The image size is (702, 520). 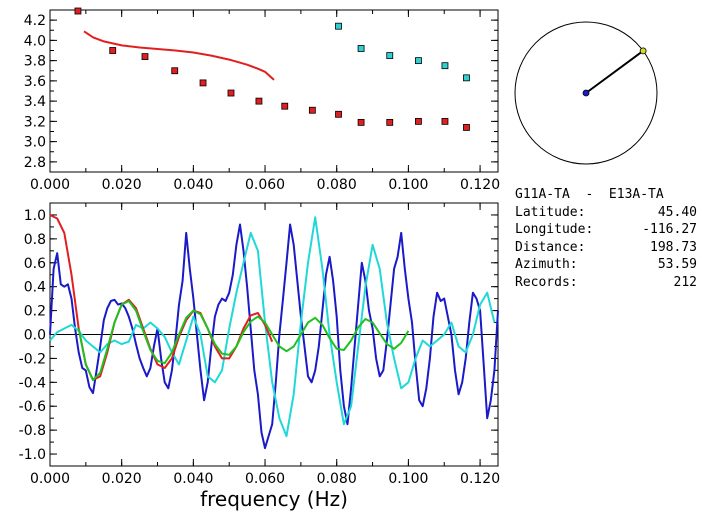 What do you see at coordinates (677, 264) in the screenshot?
I see `info-value: 53.59` at bounding box center [677, 264].